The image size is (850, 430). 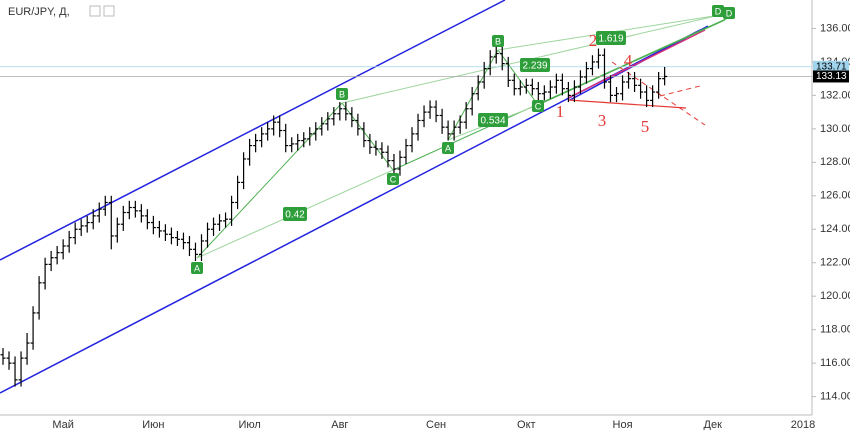 What do you see at coordinates (645, 126) in the screenshot?
I see `wave-label: 5` at bounding box center [645, 126].